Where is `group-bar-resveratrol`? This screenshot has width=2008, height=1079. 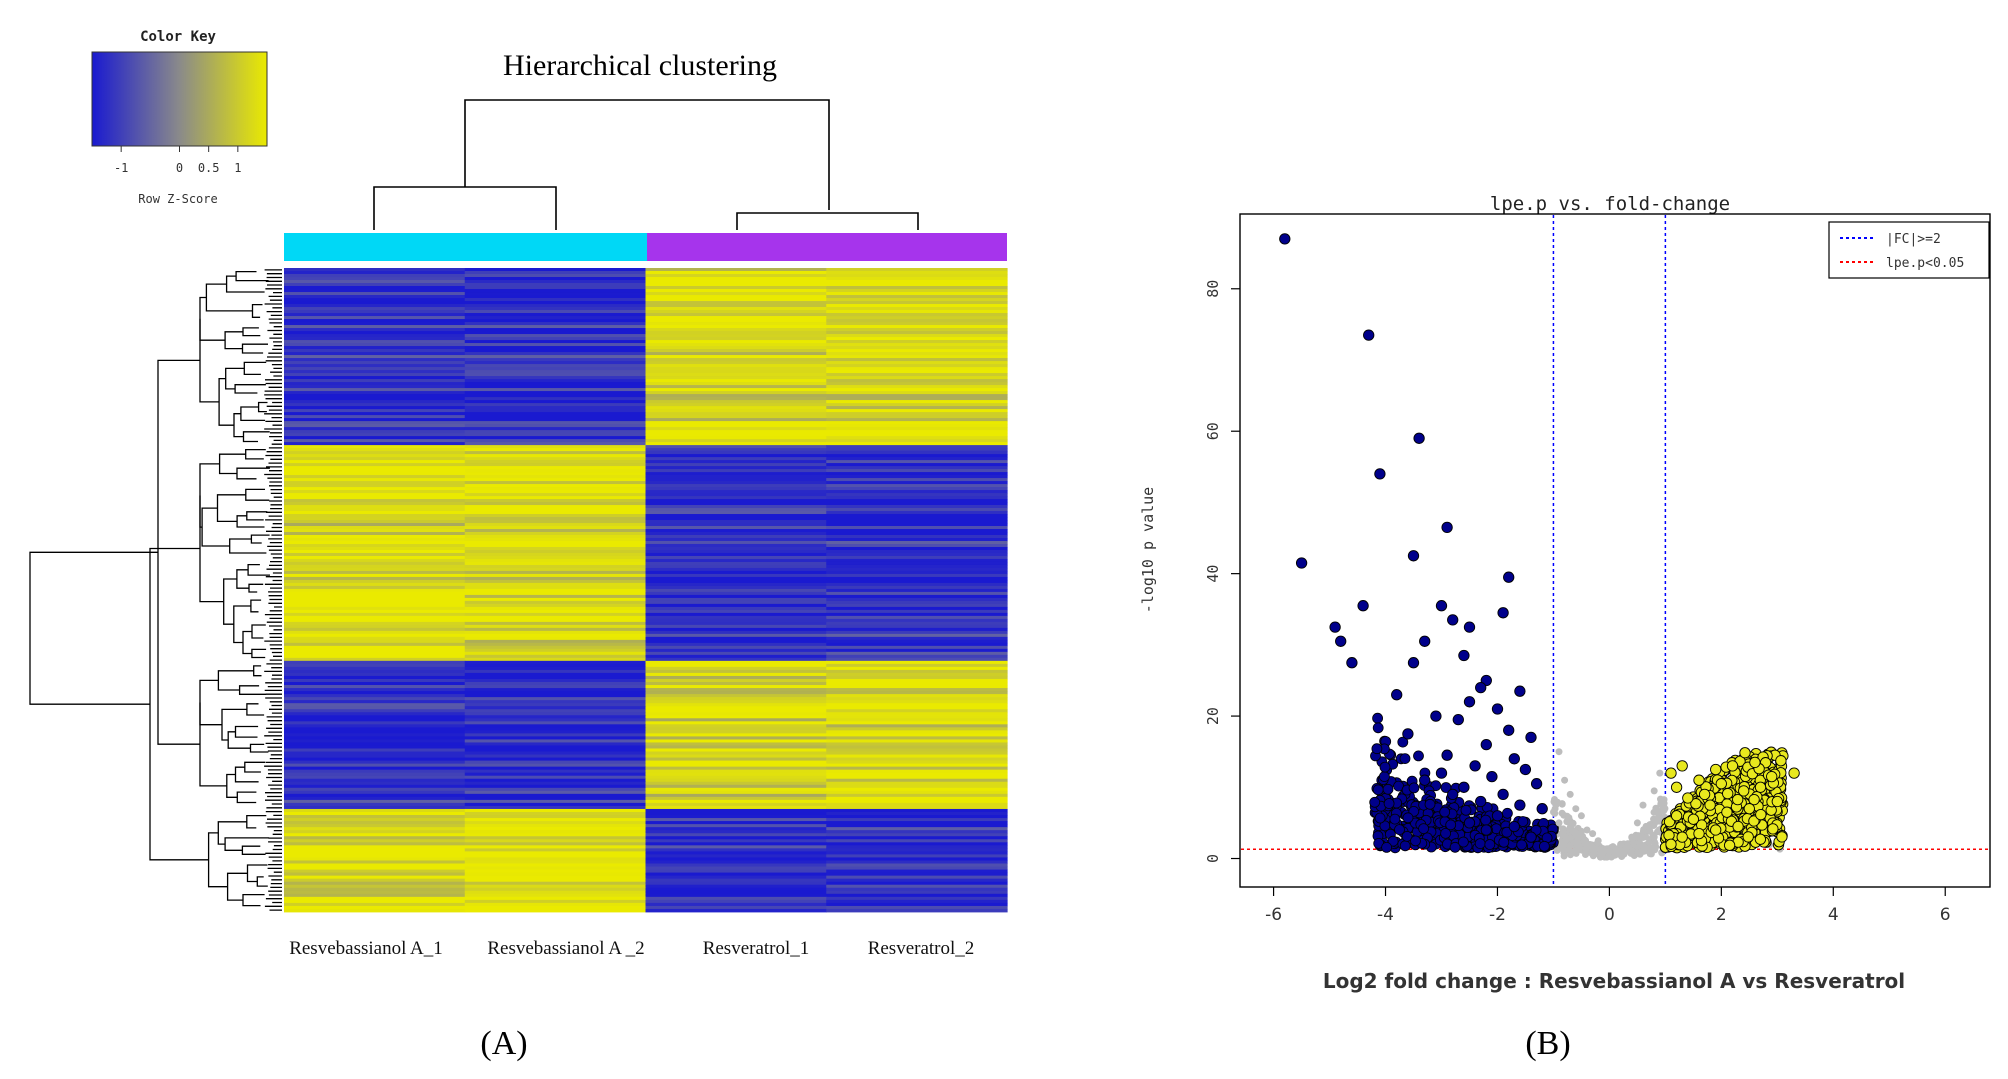
group-bar-resveratrol is located at coordinates (827, 247).